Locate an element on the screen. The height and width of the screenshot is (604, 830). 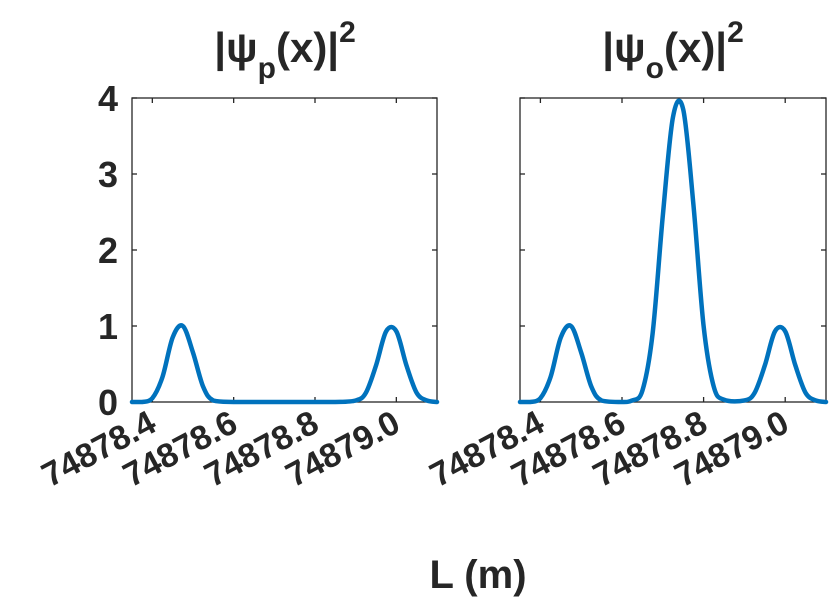
panel-title: |ψp(x)|2 is located at coordinates (285, 50).